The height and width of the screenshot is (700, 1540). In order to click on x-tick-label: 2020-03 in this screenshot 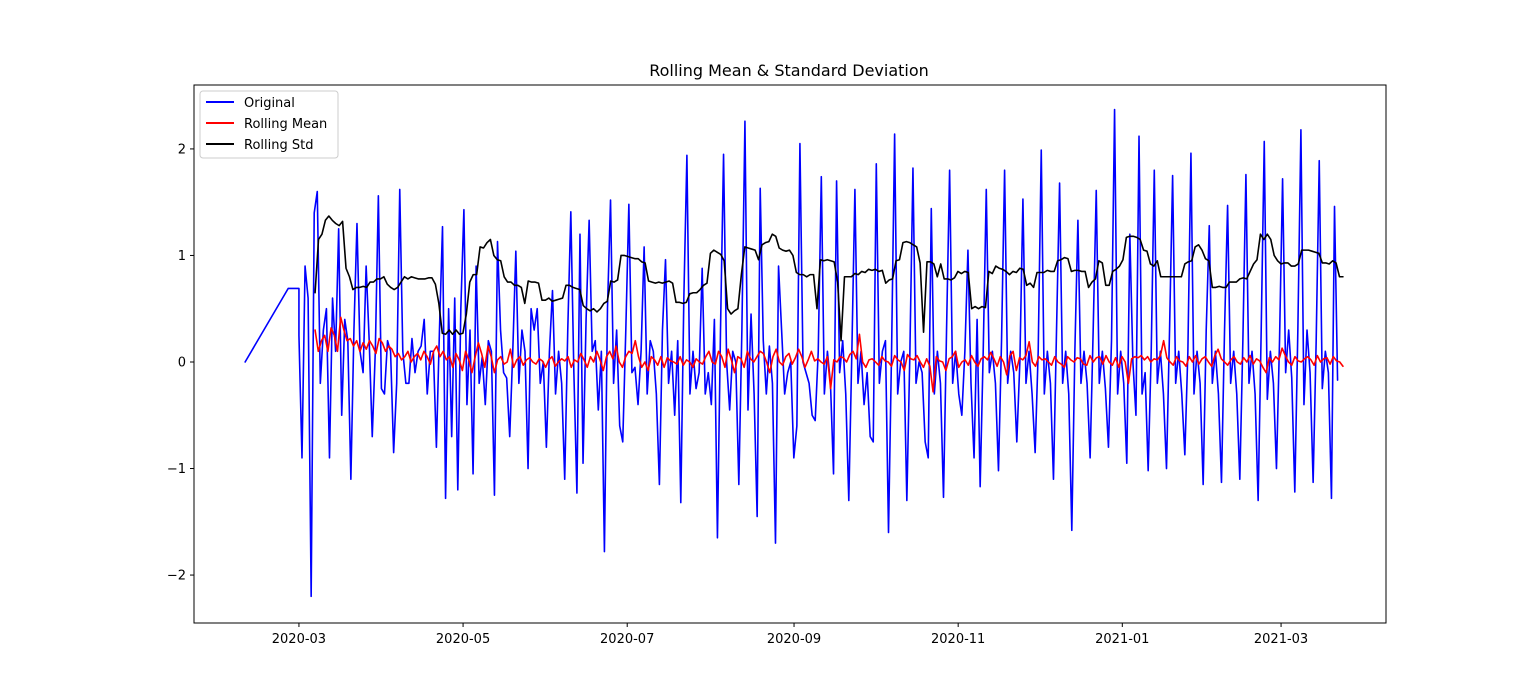, I will do `click(299, 639)`.